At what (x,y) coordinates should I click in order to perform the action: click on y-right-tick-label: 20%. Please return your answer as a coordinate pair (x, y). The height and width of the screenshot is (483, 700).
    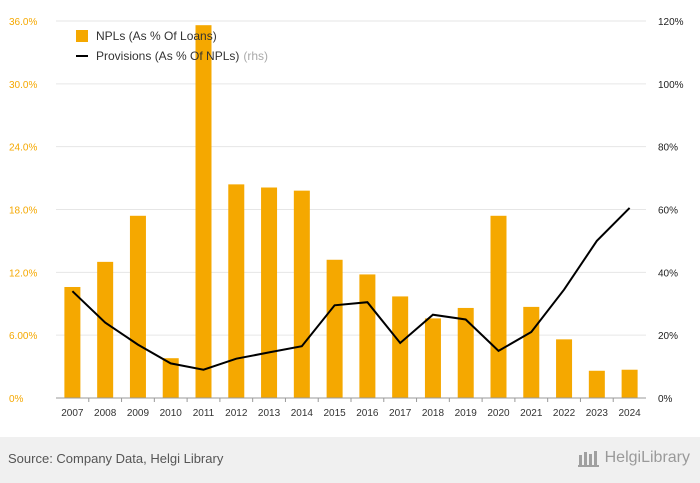
    Looking at the image, I should click on (668, 336).